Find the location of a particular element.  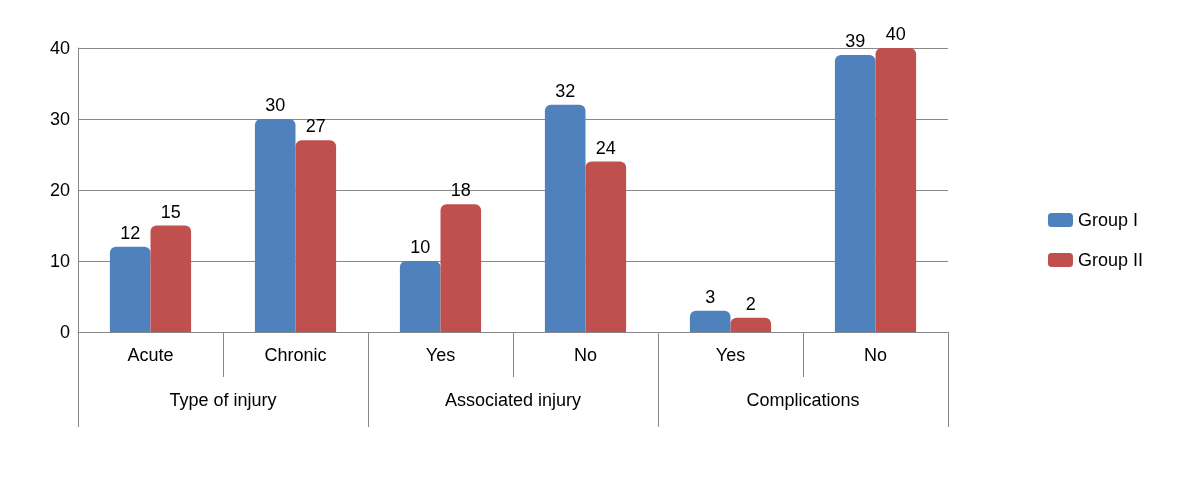

data-label: 30 is located at coordinates (275, 105).